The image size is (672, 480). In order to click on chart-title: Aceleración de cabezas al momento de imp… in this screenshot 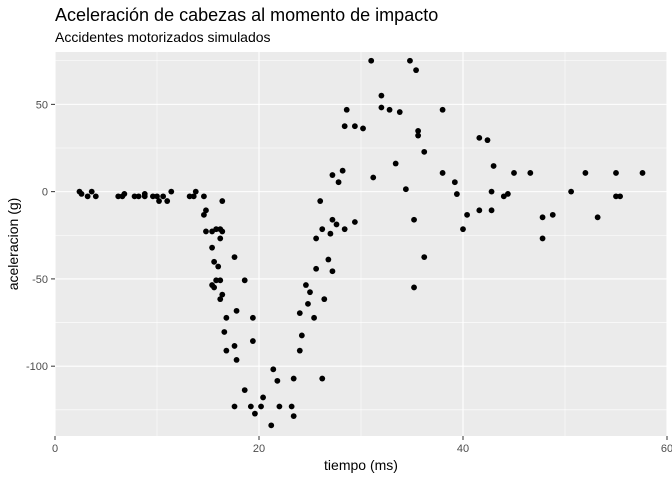, I will do `click(246, 15)`.